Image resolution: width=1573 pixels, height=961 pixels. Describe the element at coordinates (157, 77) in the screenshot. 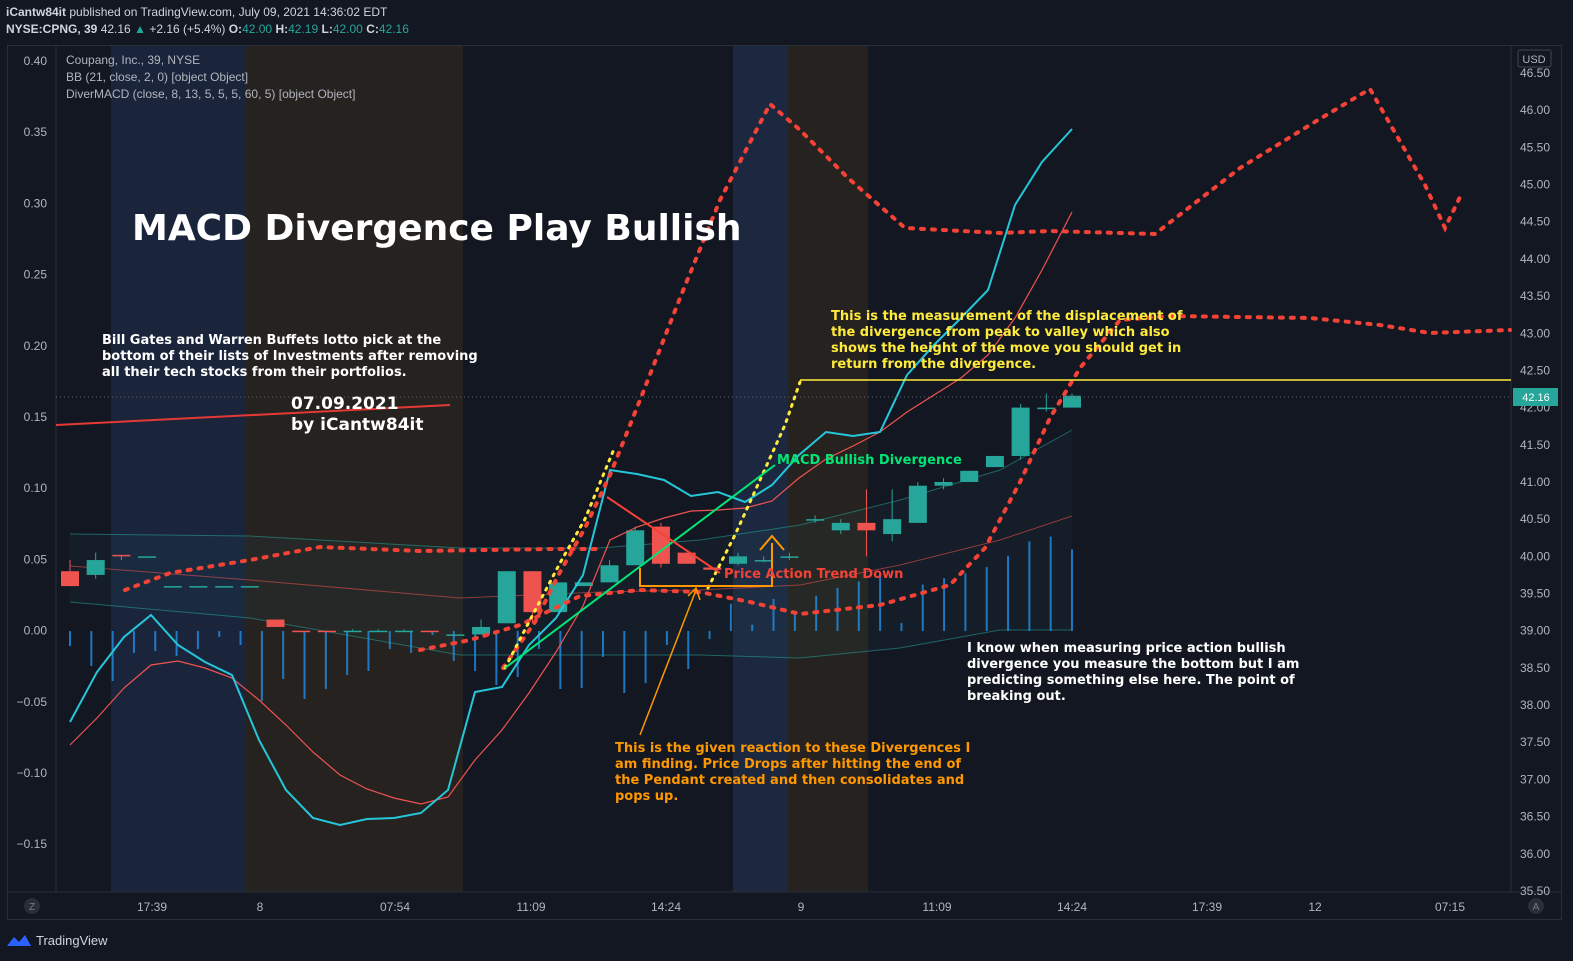

I see `legend-bb: BB (21, close, 2, 0) [object Object]` at that location.